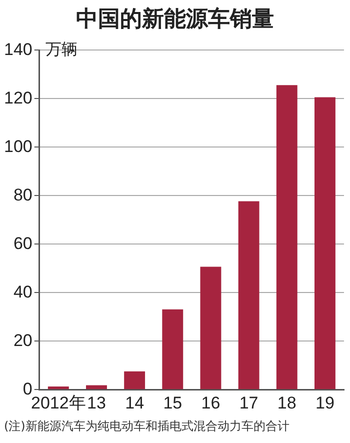 This screenshot has height=443, width=350. I want to click on y-axis-title: 万辆, so click(61, 48).